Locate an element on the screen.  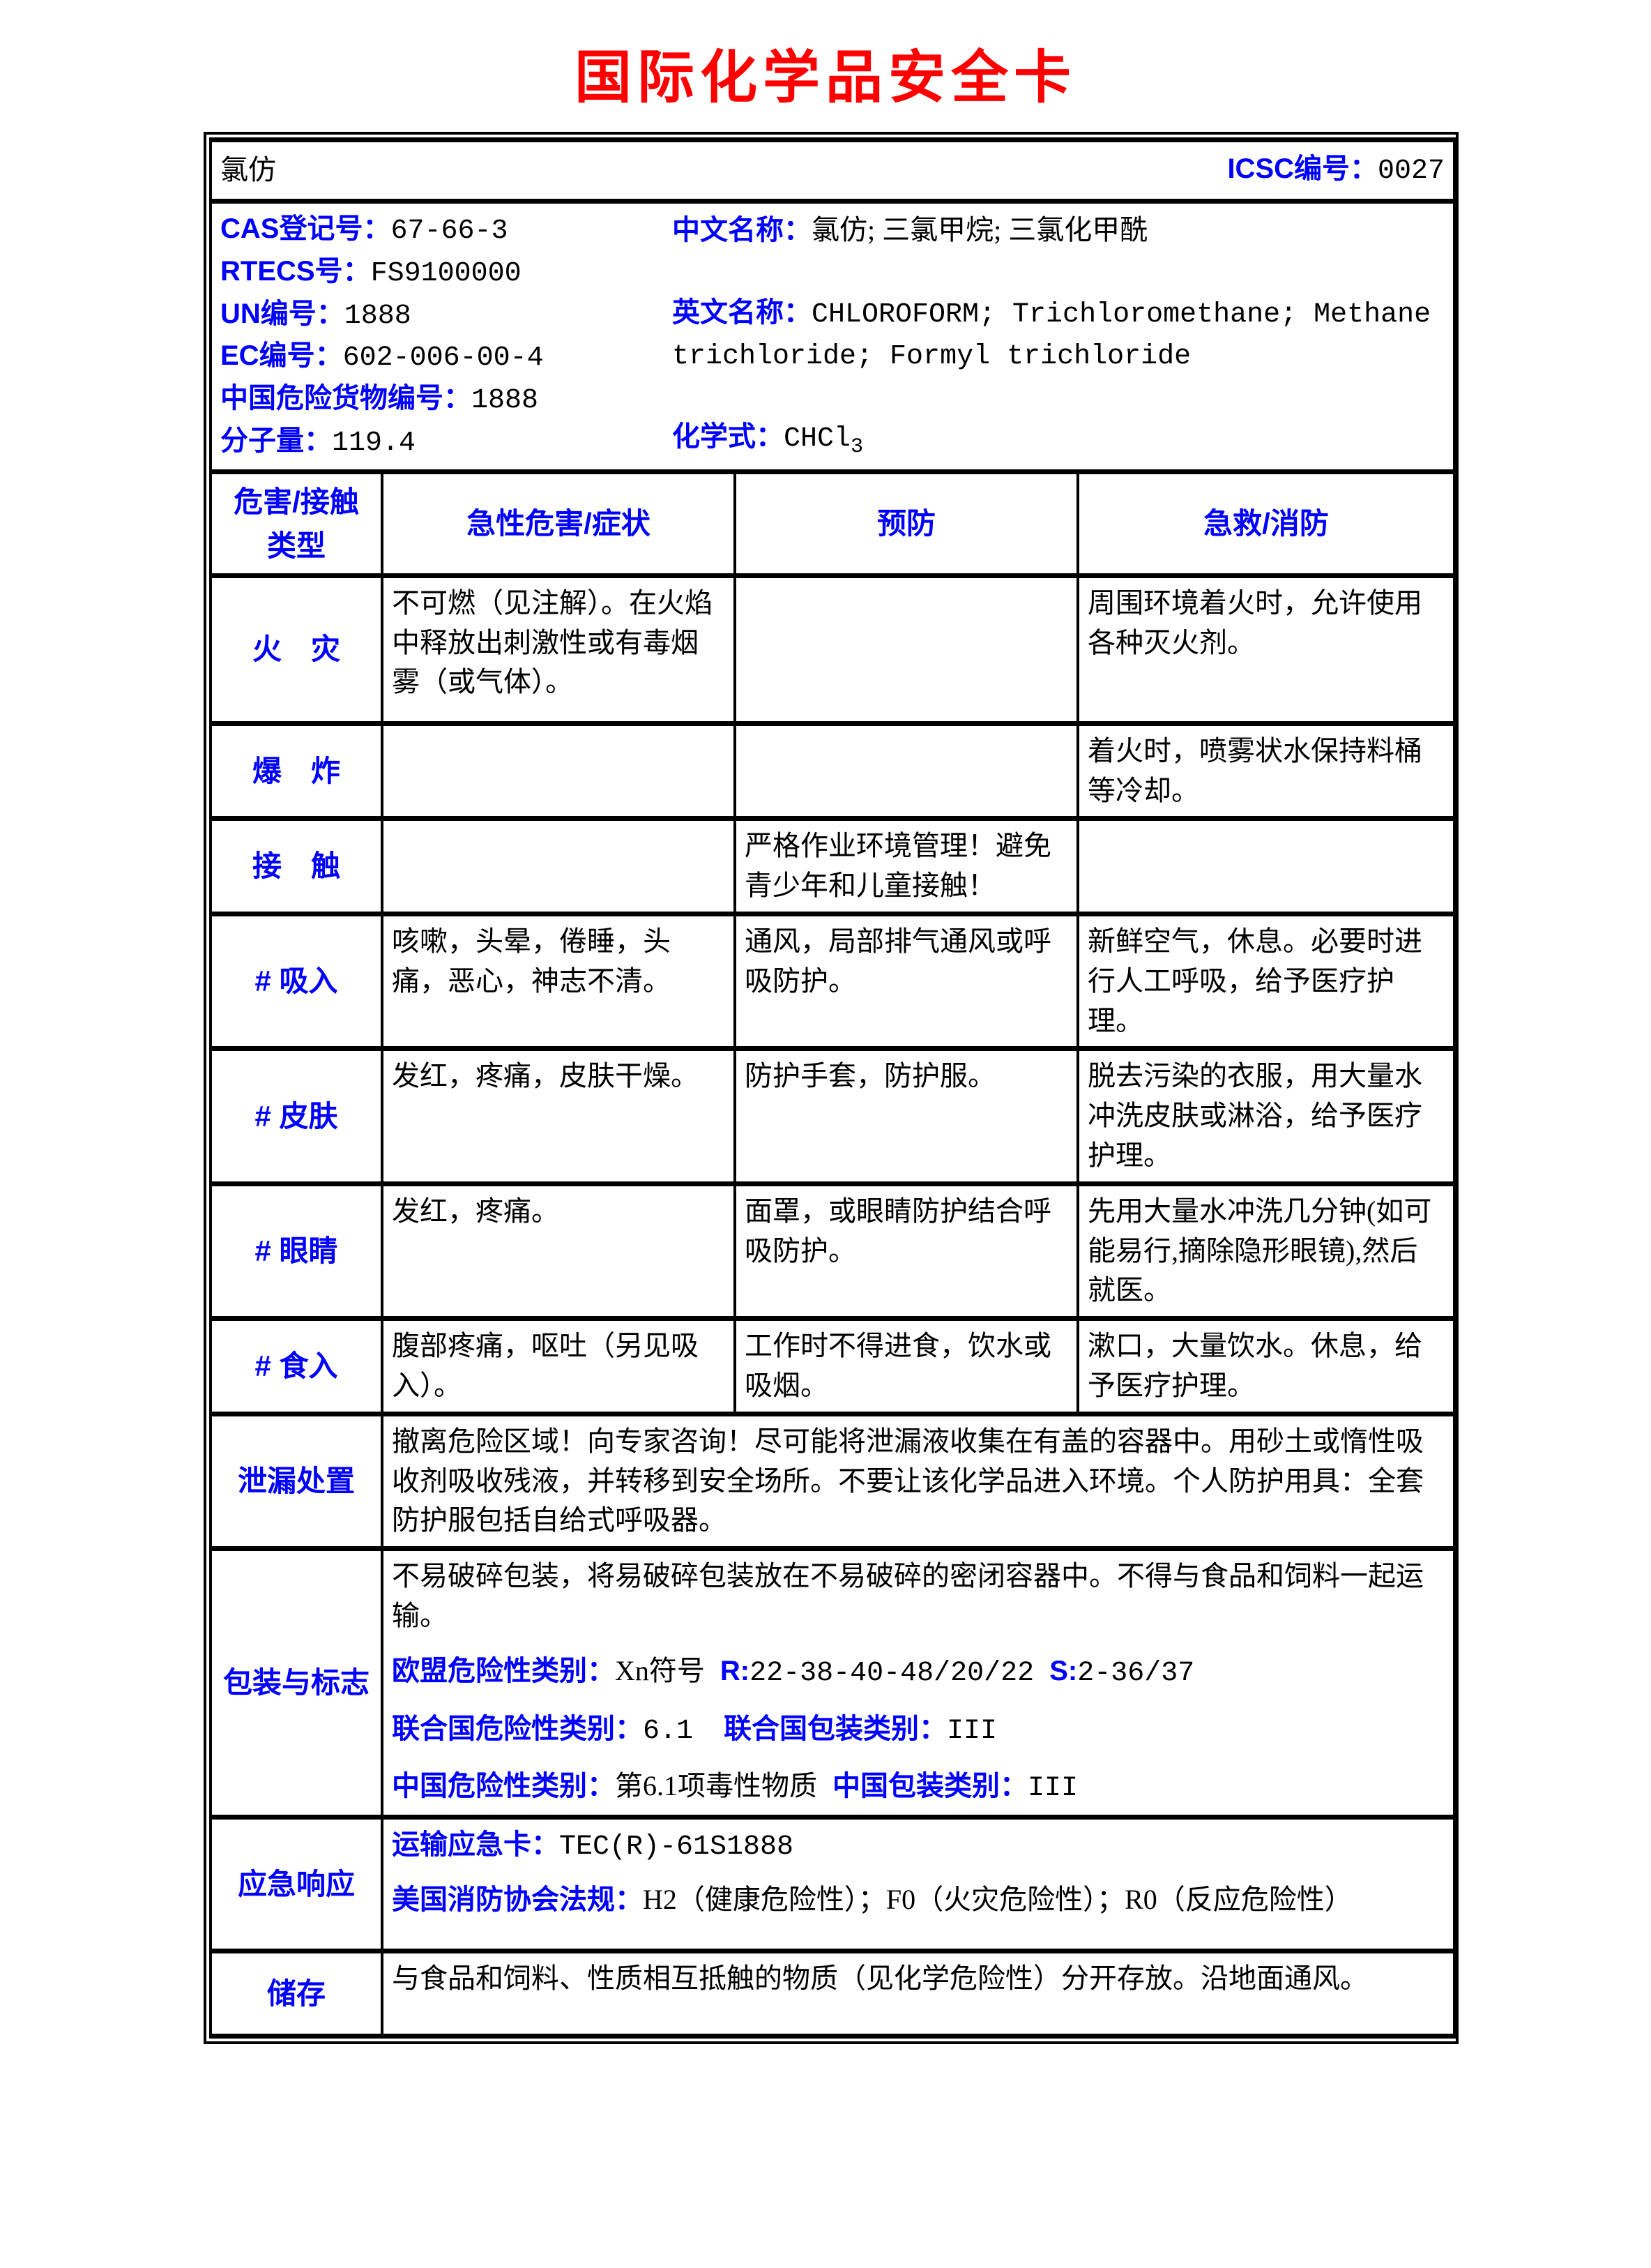
hazard-type-label: 爆 炸 is located at coordinates (296, 771).